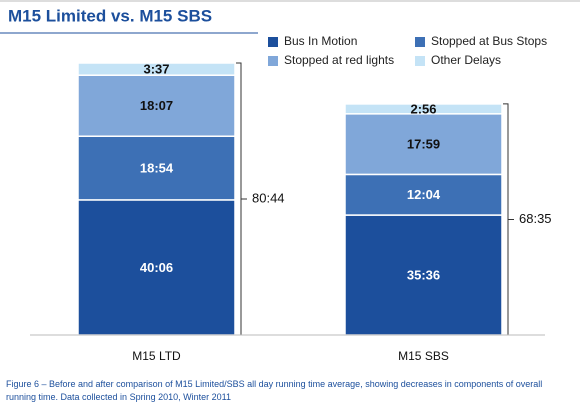 Image resolution: width=580 pixels, height=417 pixels. I want to click on value-label: 2:56, so click(423, 108).